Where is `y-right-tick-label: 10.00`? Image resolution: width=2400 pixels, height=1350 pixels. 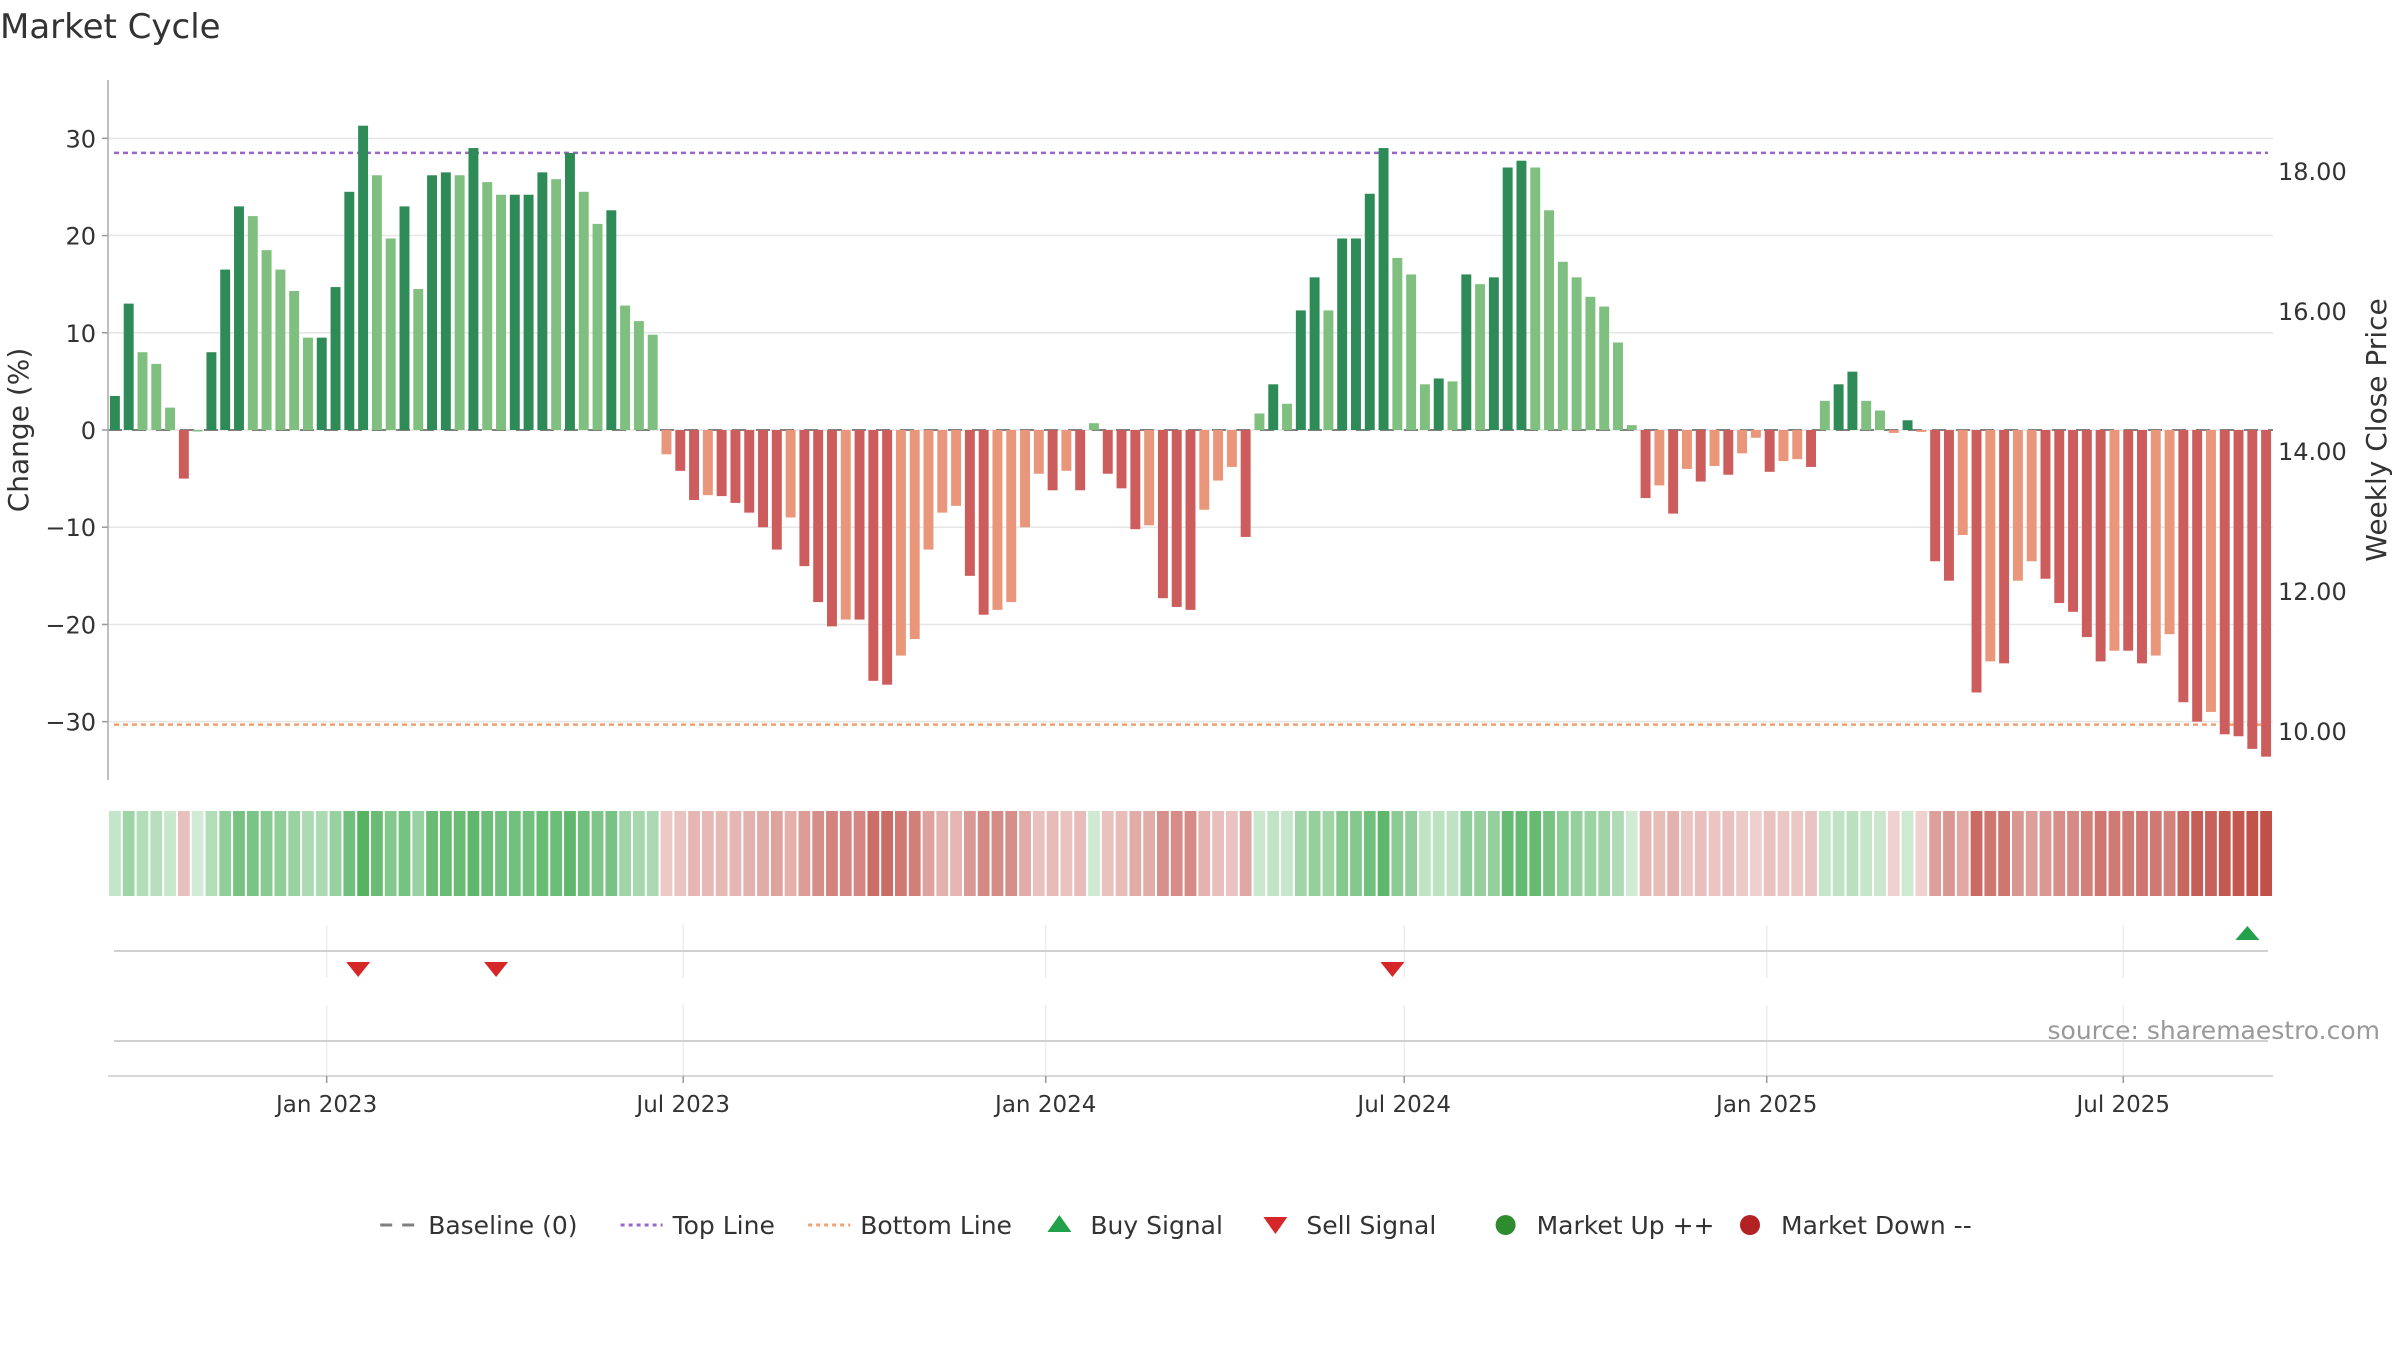 y-right-tick-label: 10.00 is located at coordinates (2312, 732).